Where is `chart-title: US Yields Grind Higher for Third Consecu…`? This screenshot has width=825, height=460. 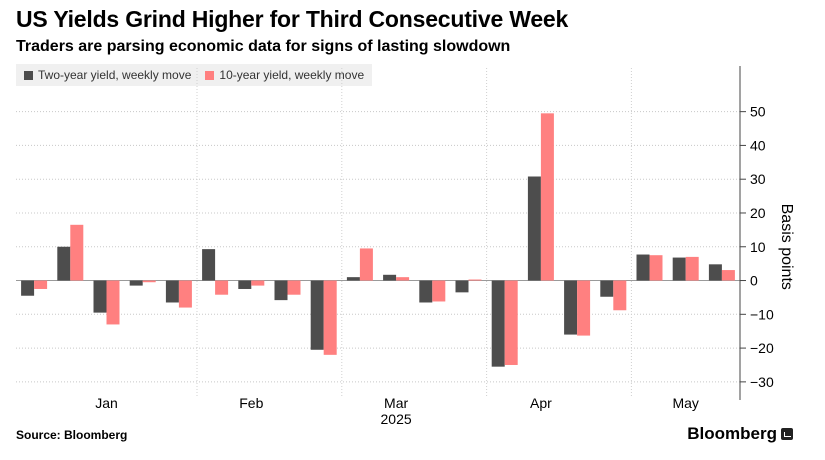
chart-title: US Yields Grind Higher for Third Consecu… is located at coordinates (292, 19).